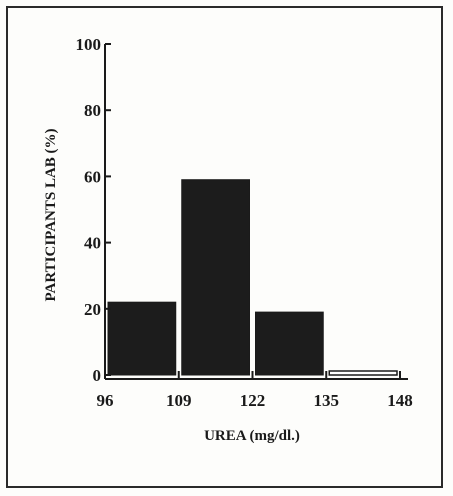  I want to click on x-tick-label: 96, so click(105, 400).